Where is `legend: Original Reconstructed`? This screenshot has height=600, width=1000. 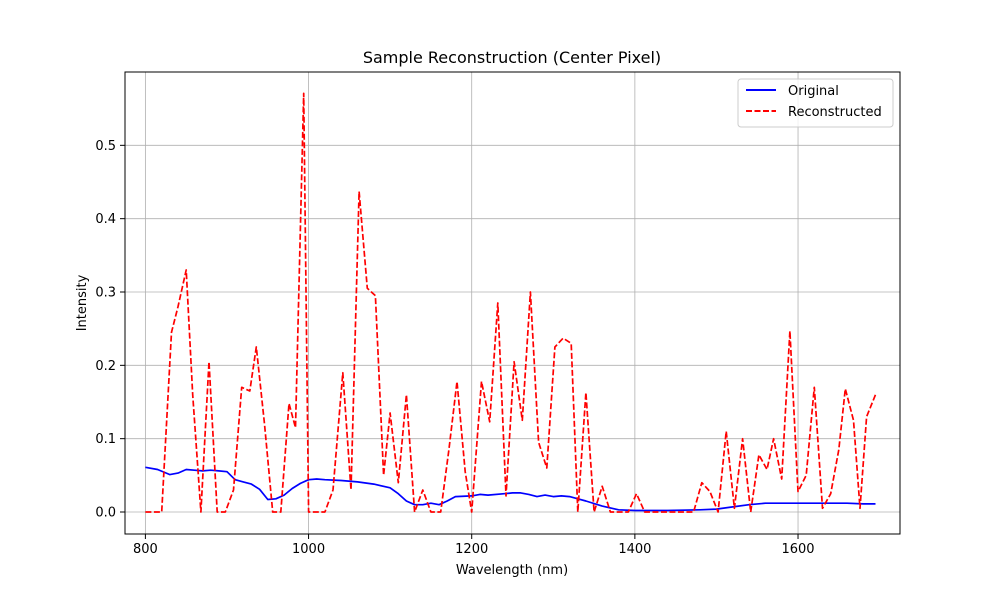 legend: Original Reconstructed is located at coordinates (815, 103).